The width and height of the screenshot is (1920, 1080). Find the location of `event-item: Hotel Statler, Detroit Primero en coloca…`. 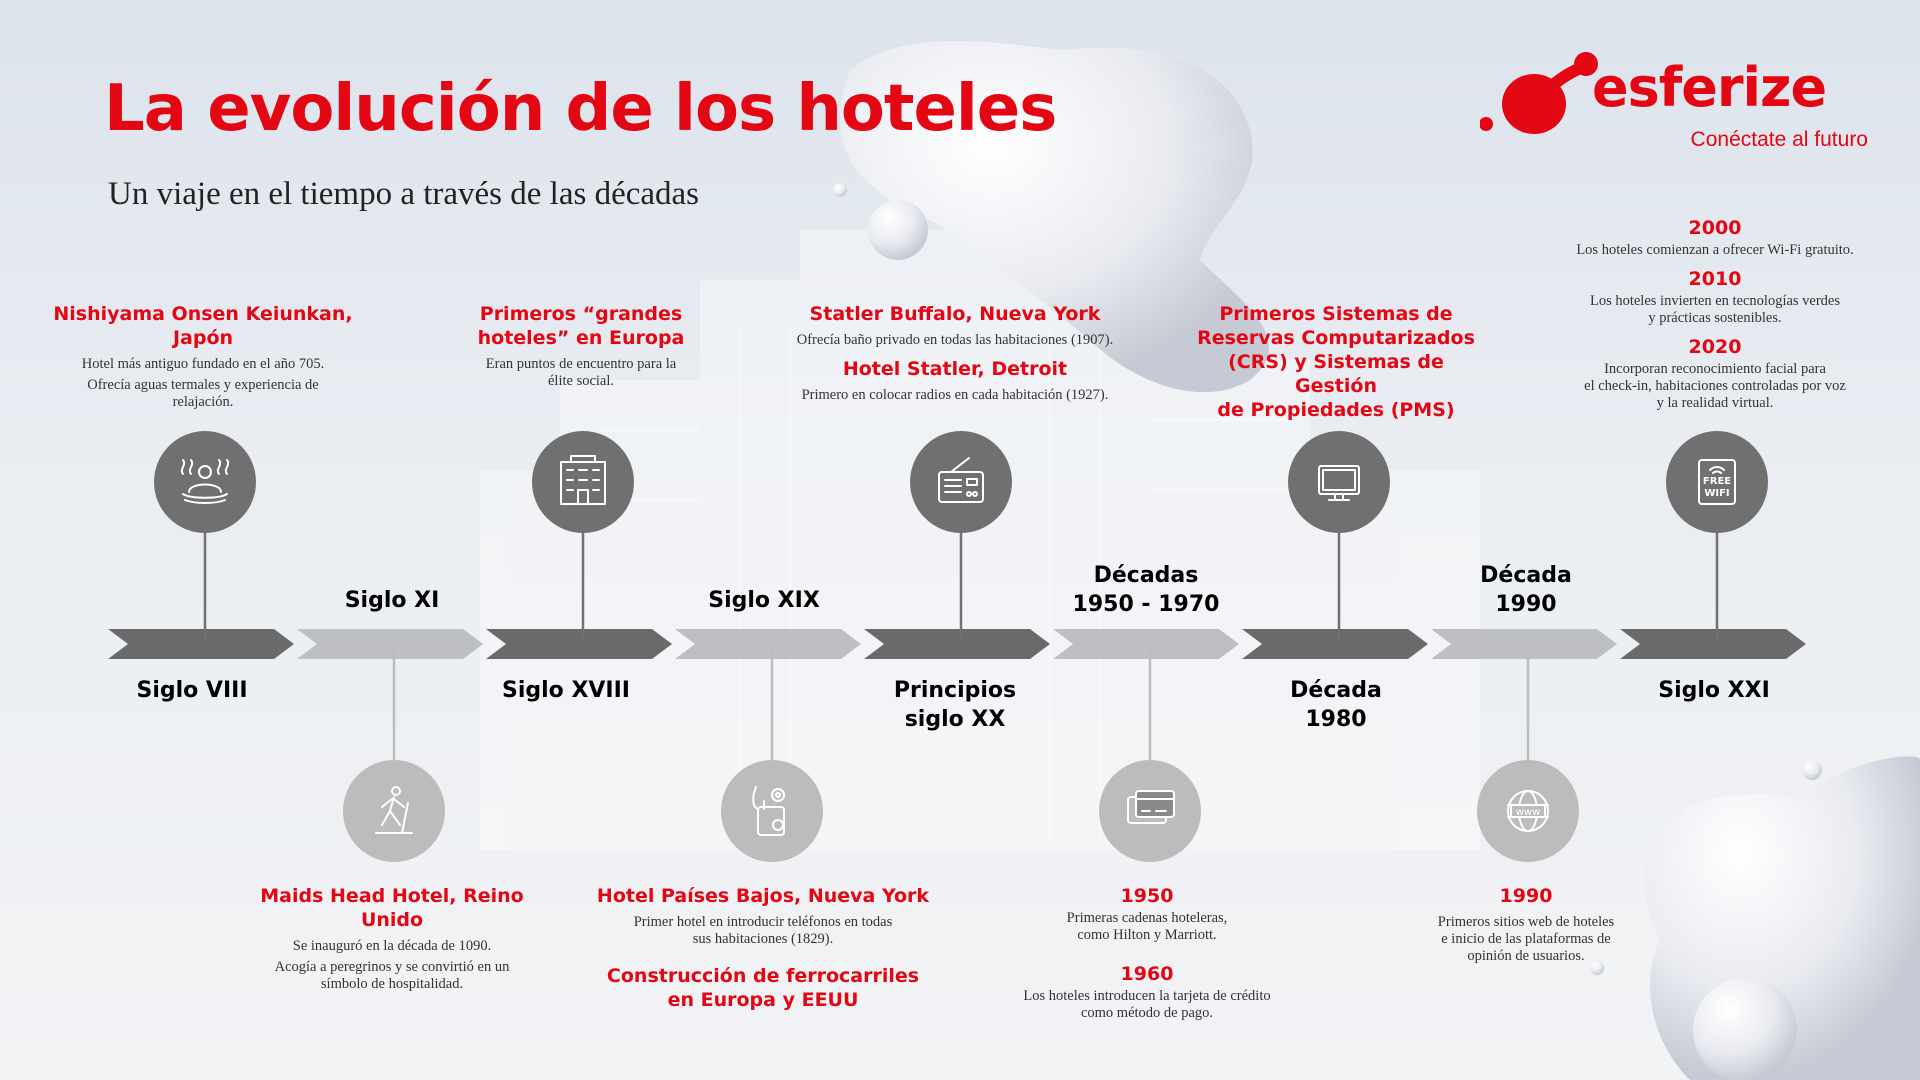

event-item: Hotel Statler, Detroit Primero en coloca… is located at coordinates (955, 380).